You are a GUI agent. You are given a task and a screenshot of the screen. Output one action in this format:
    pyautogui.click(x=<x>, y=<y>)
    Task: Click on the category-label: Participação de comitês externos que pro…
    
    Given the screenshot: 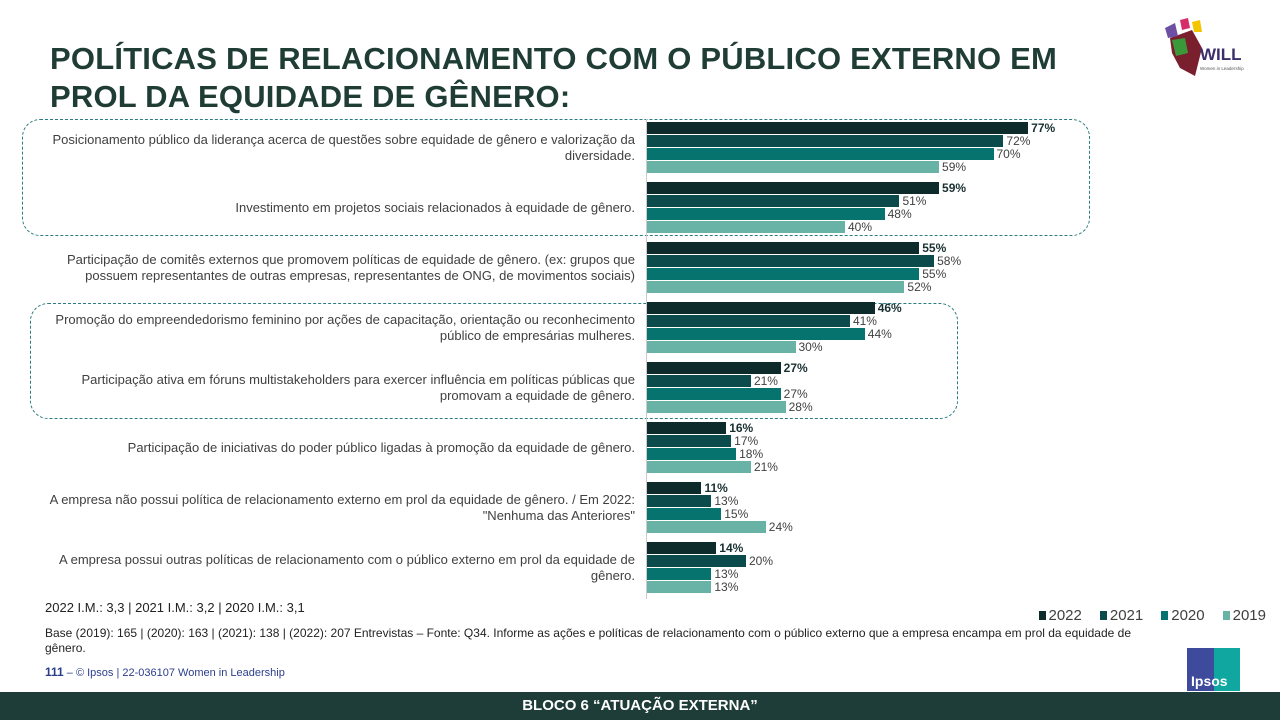 What is the action you would take?
    pyautogui.click(x=350, y=267)
    